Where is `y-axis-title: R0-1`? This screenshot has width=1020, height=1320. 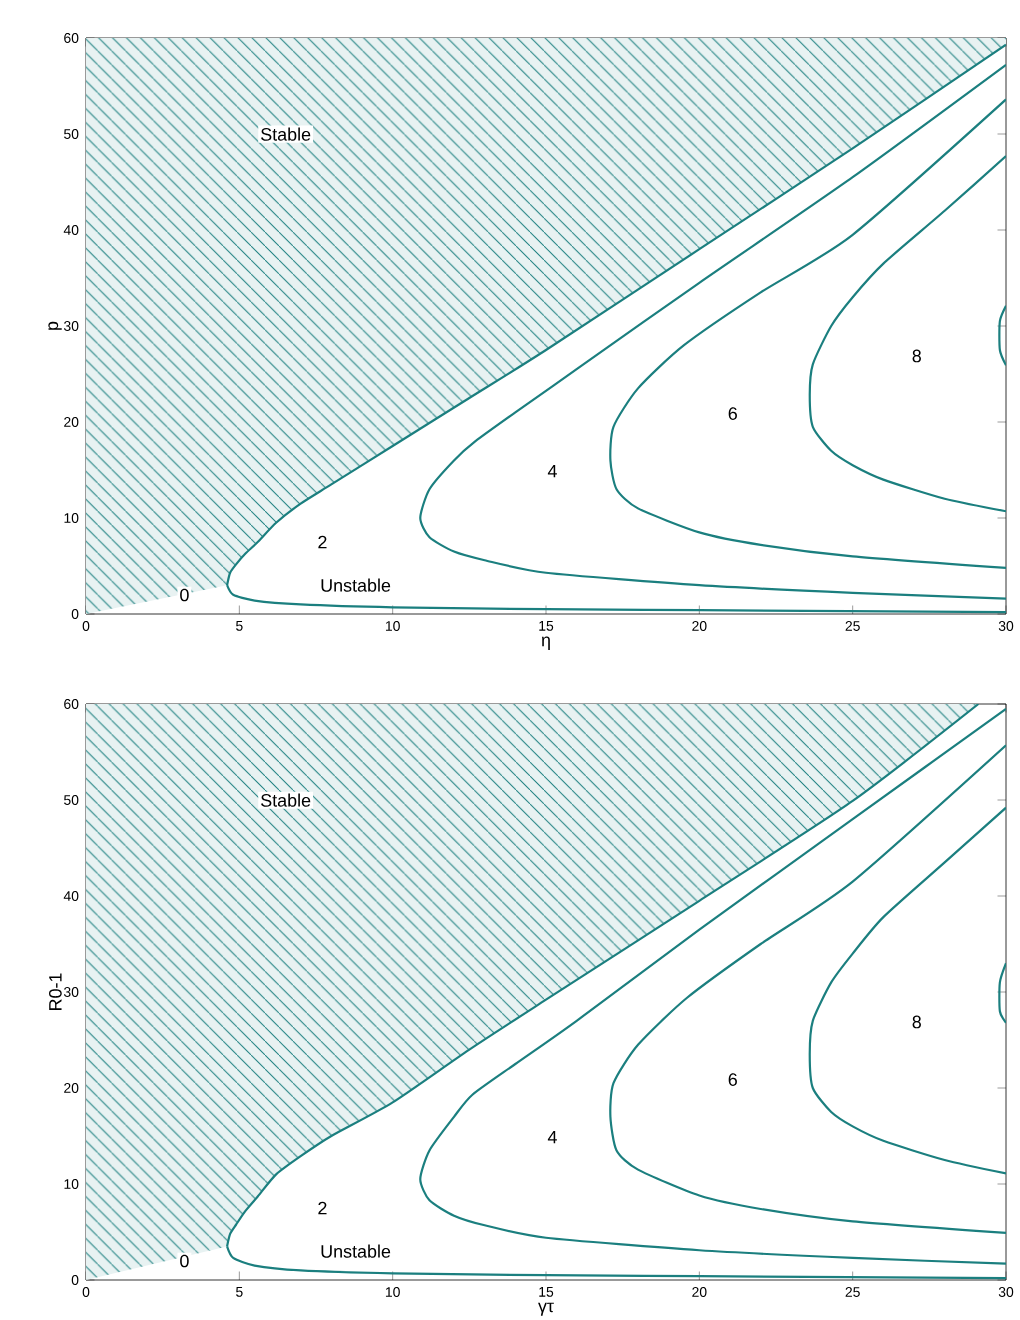
y-axis-title: R0-1 is located at coordinates (55, 991).